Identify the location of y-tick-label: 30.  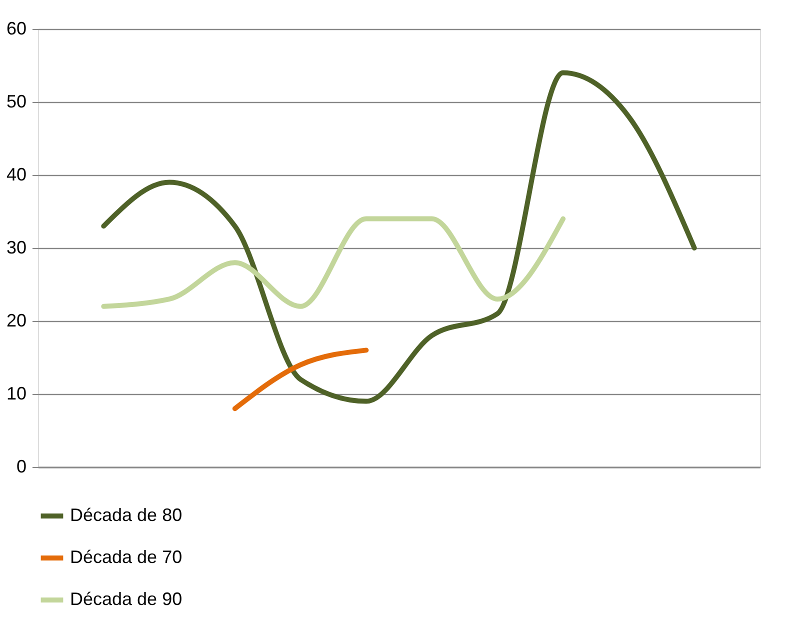
(16, 248).